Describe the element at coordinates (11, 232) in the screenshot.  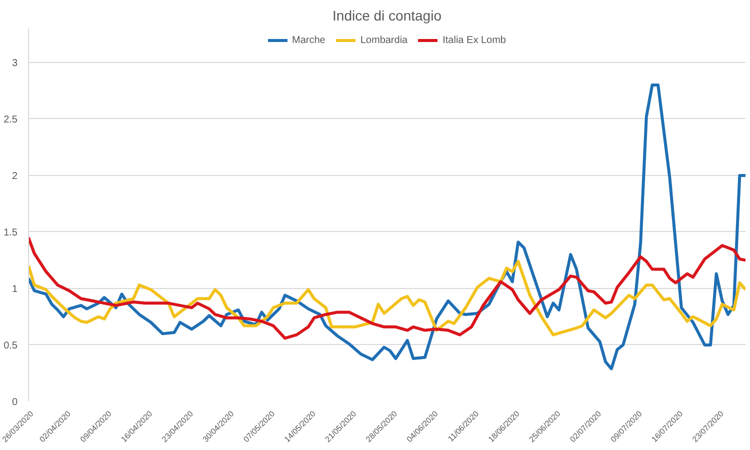
I see `y-tick-label: 1.5` at that location.